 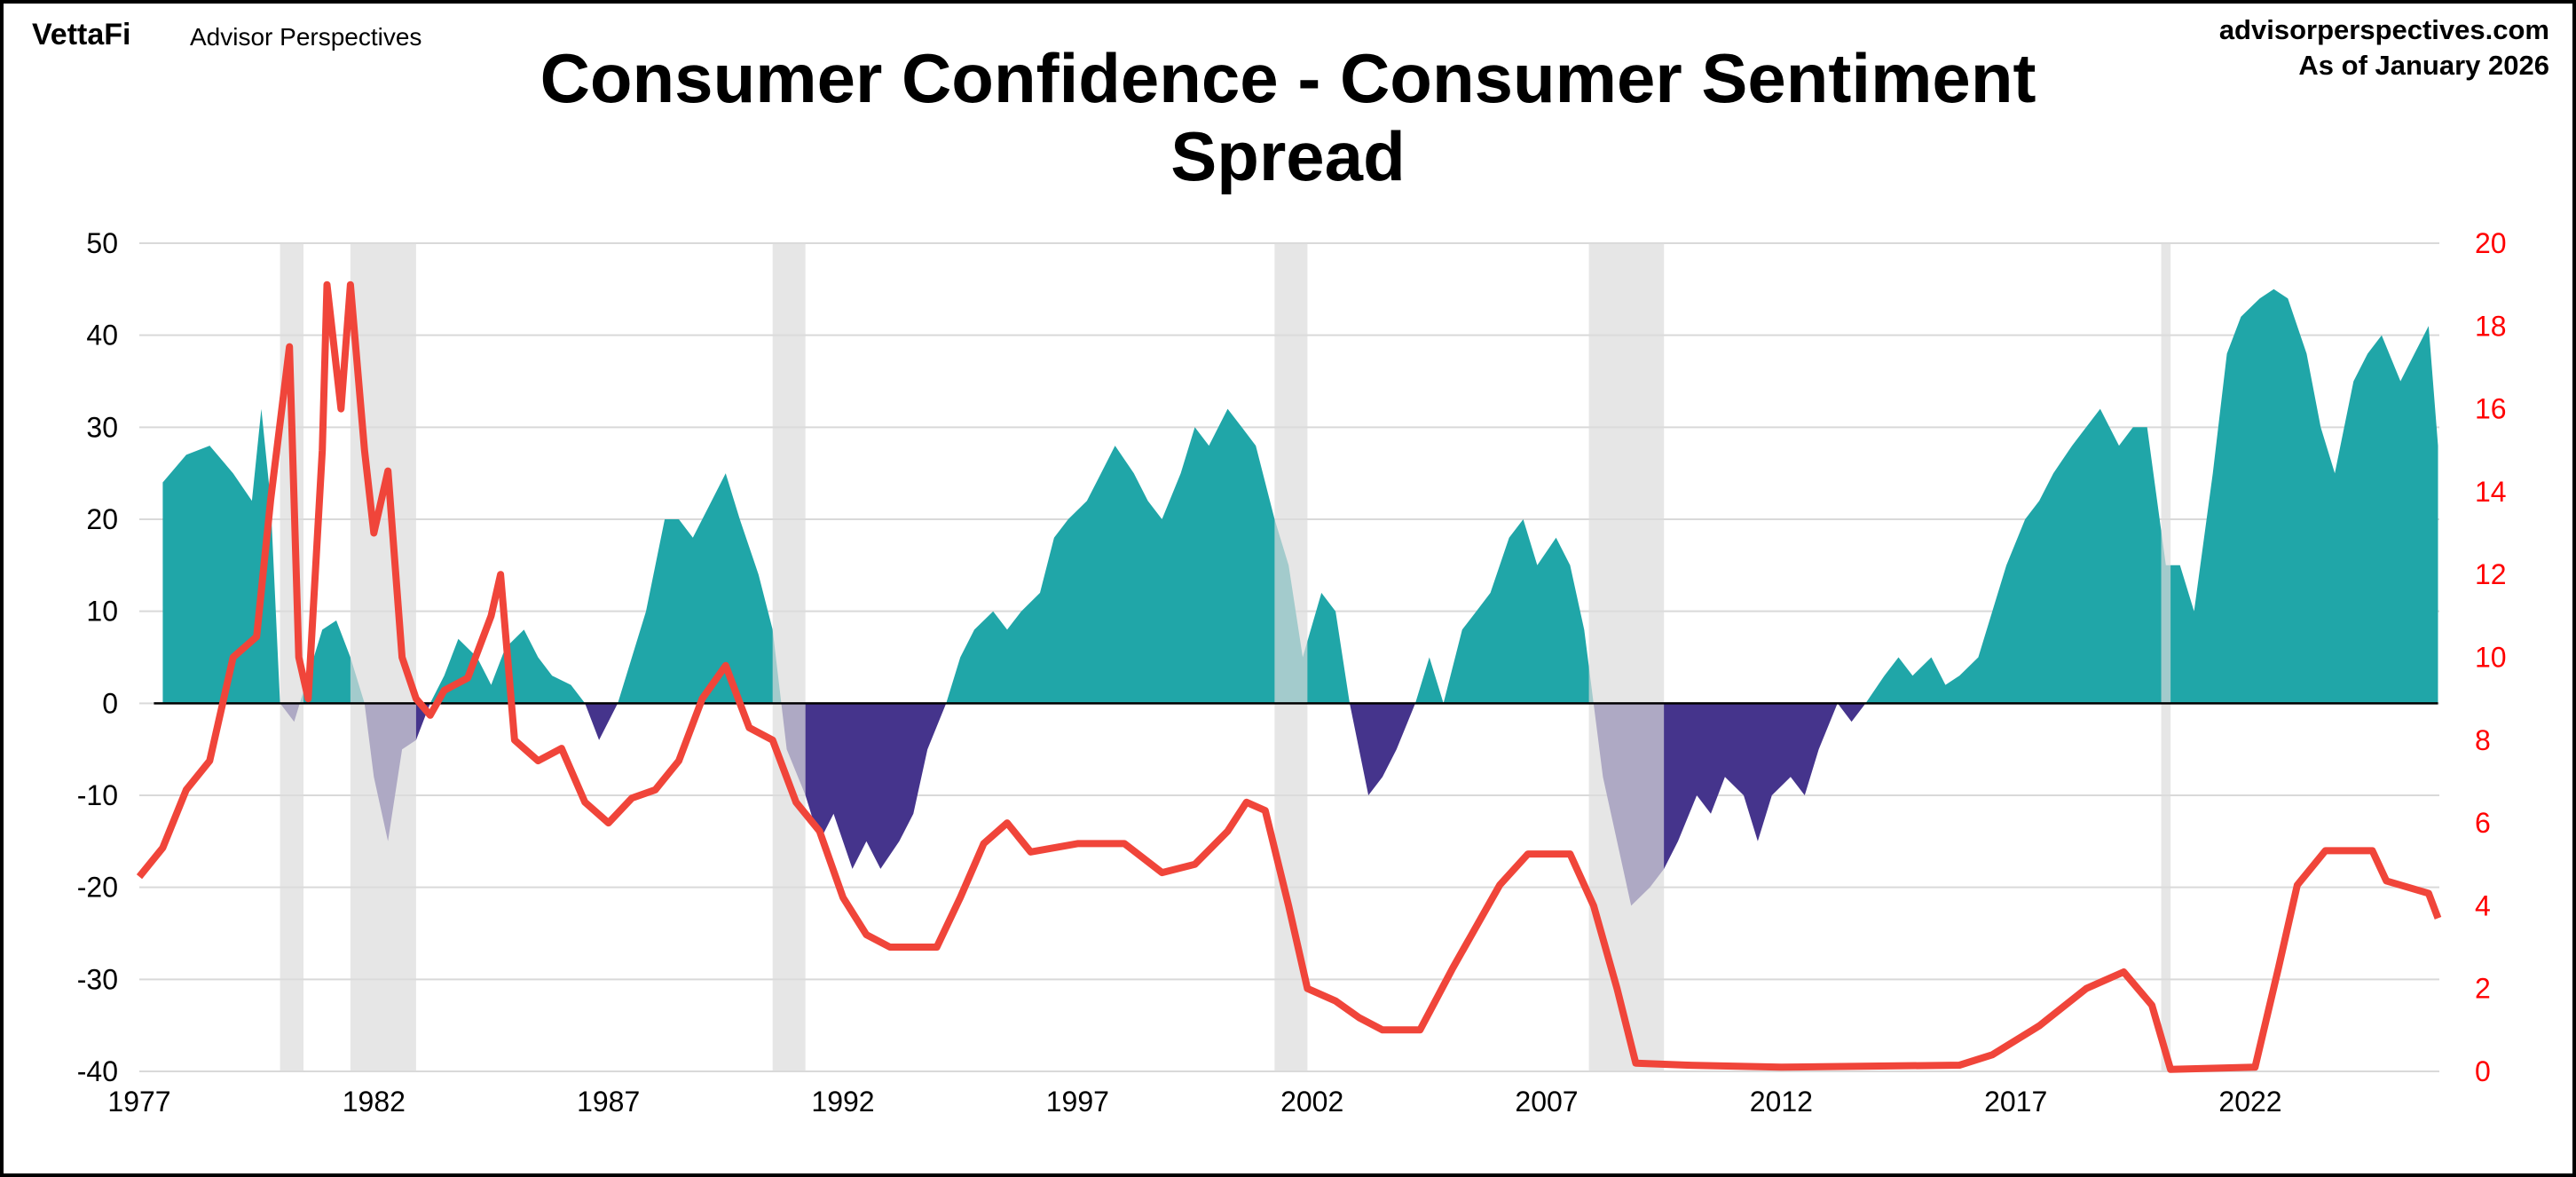 I want to click on x-tick: 1997, so click(x=1077, y=1102).